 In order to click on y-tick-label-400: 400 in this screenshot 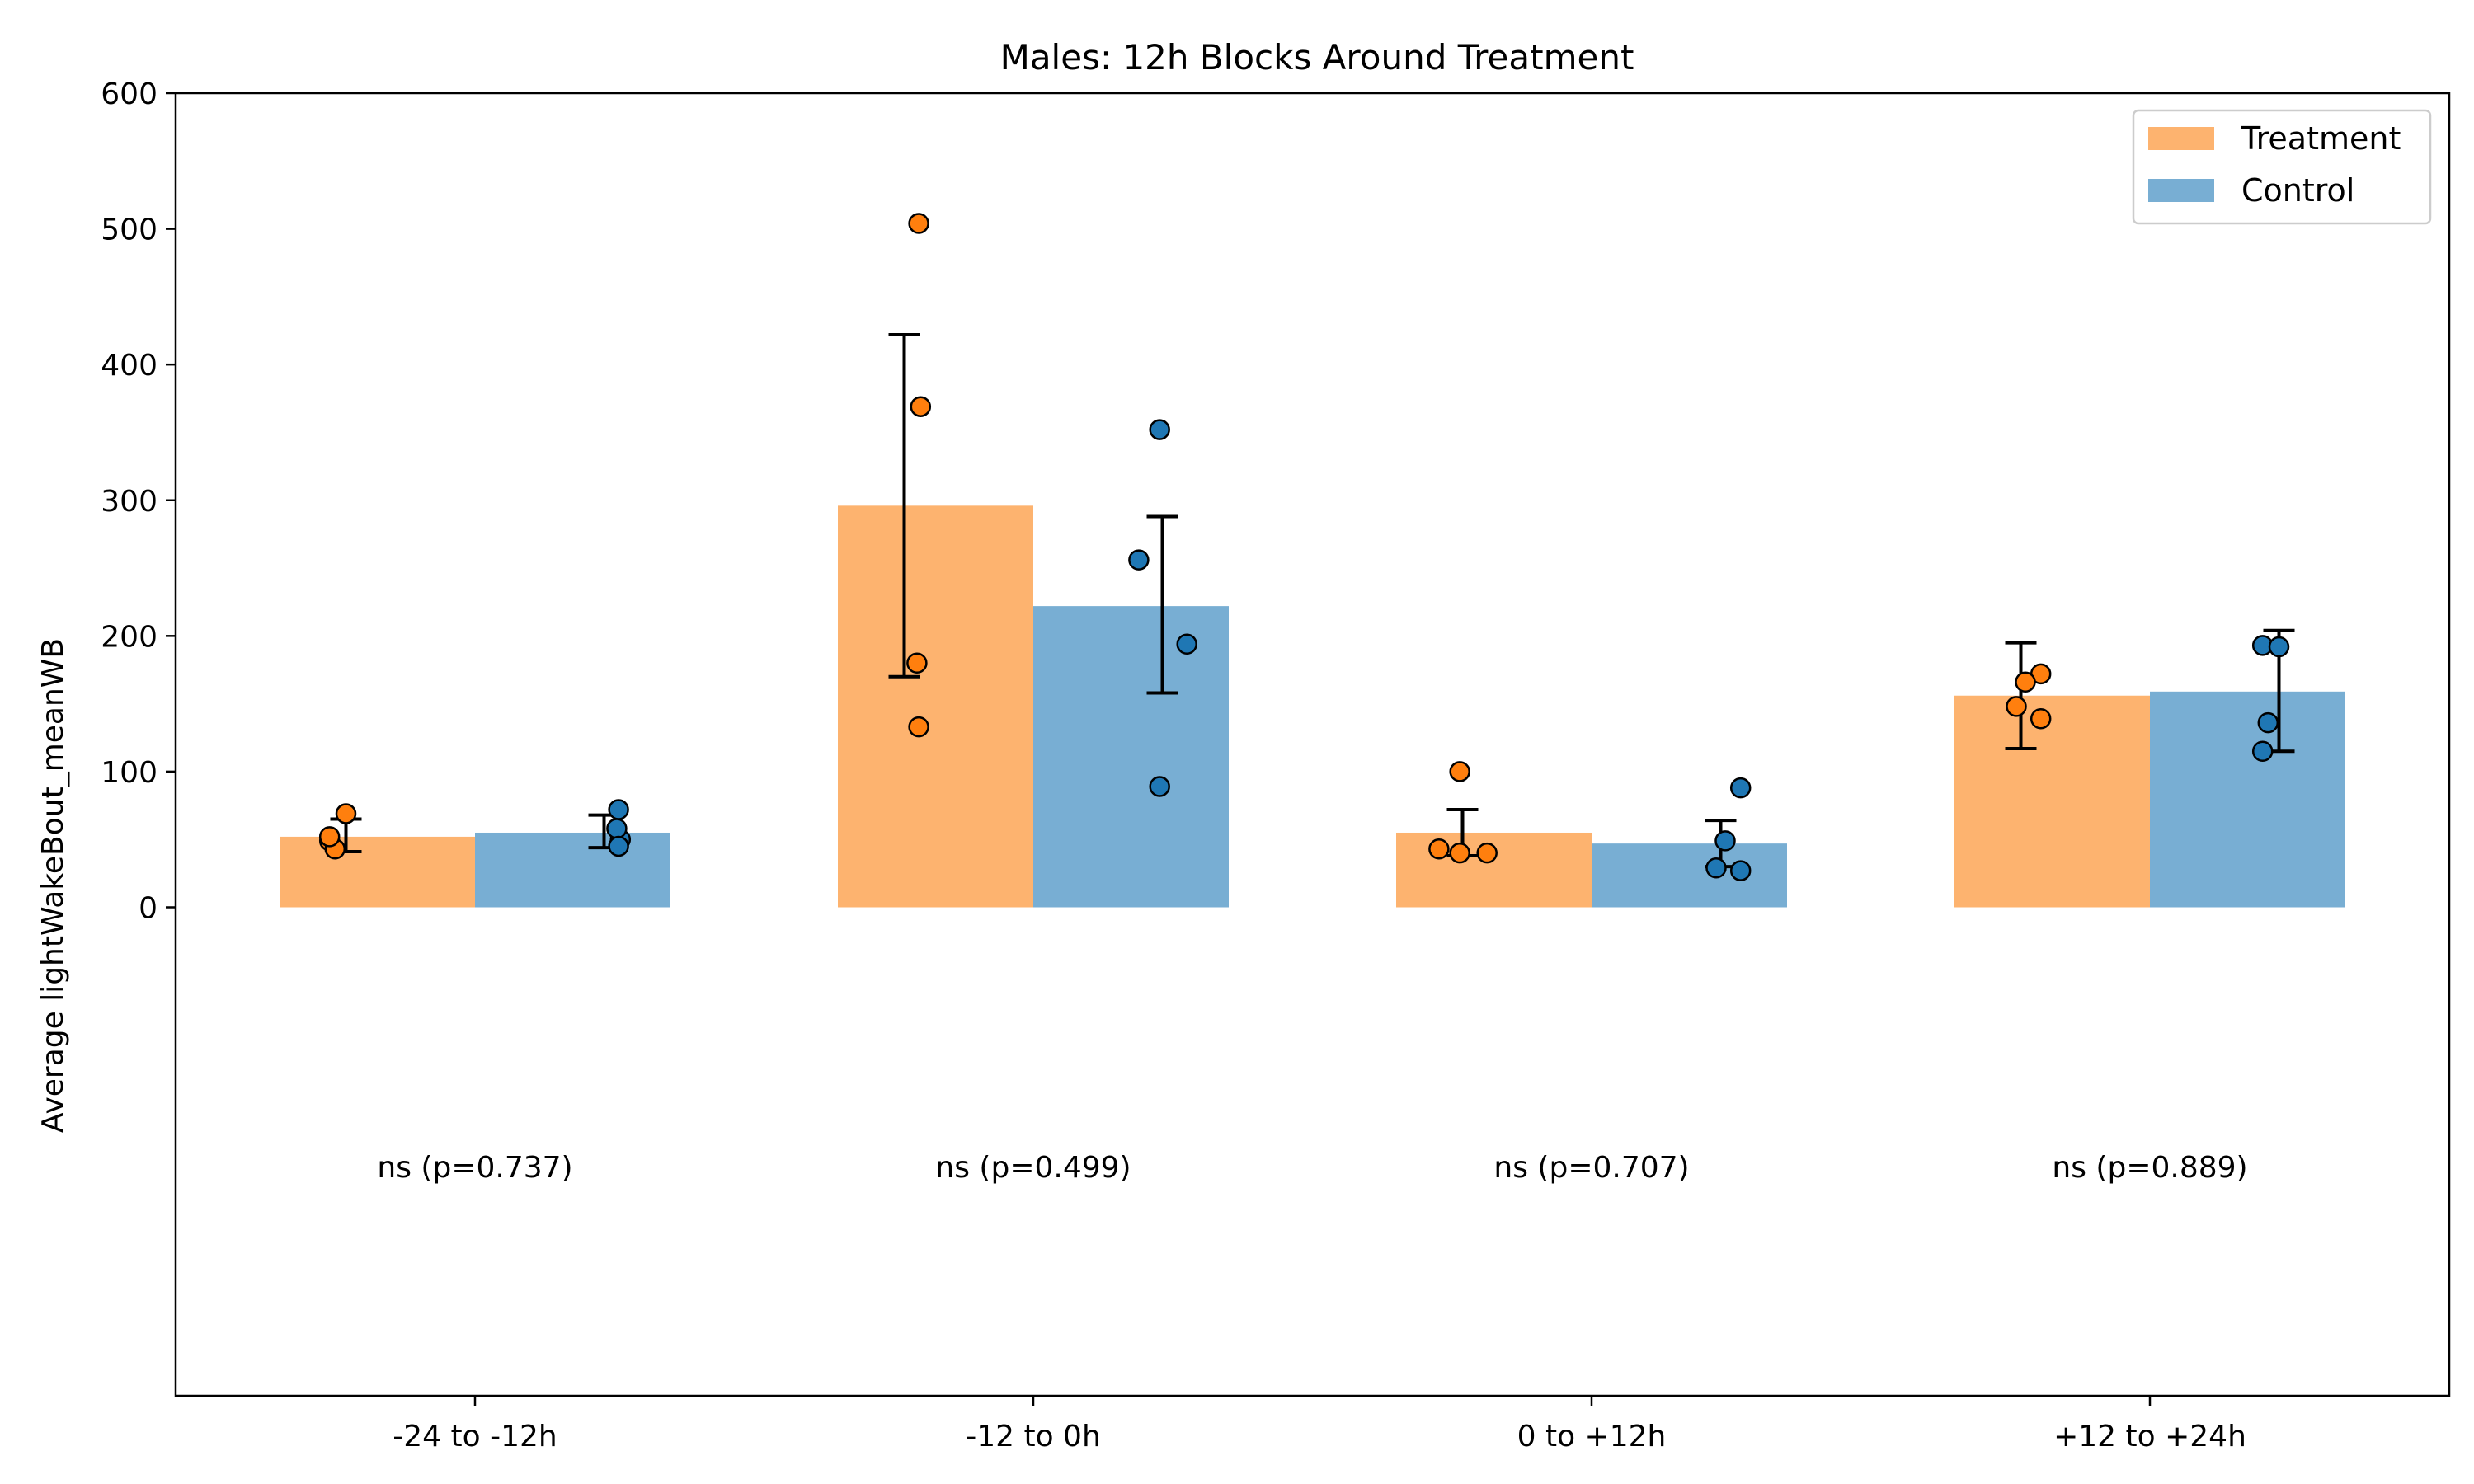, I will do `click(129, 366)`.